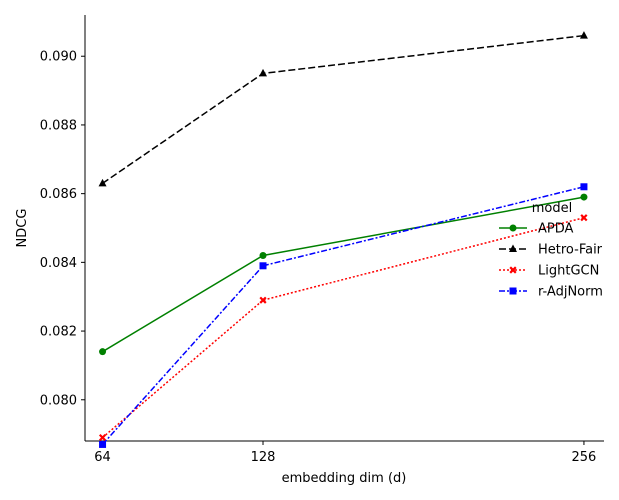  Describe the element at coordinates (584, 457) in the screenshot. I see `x-tick-label: 256` at that location.